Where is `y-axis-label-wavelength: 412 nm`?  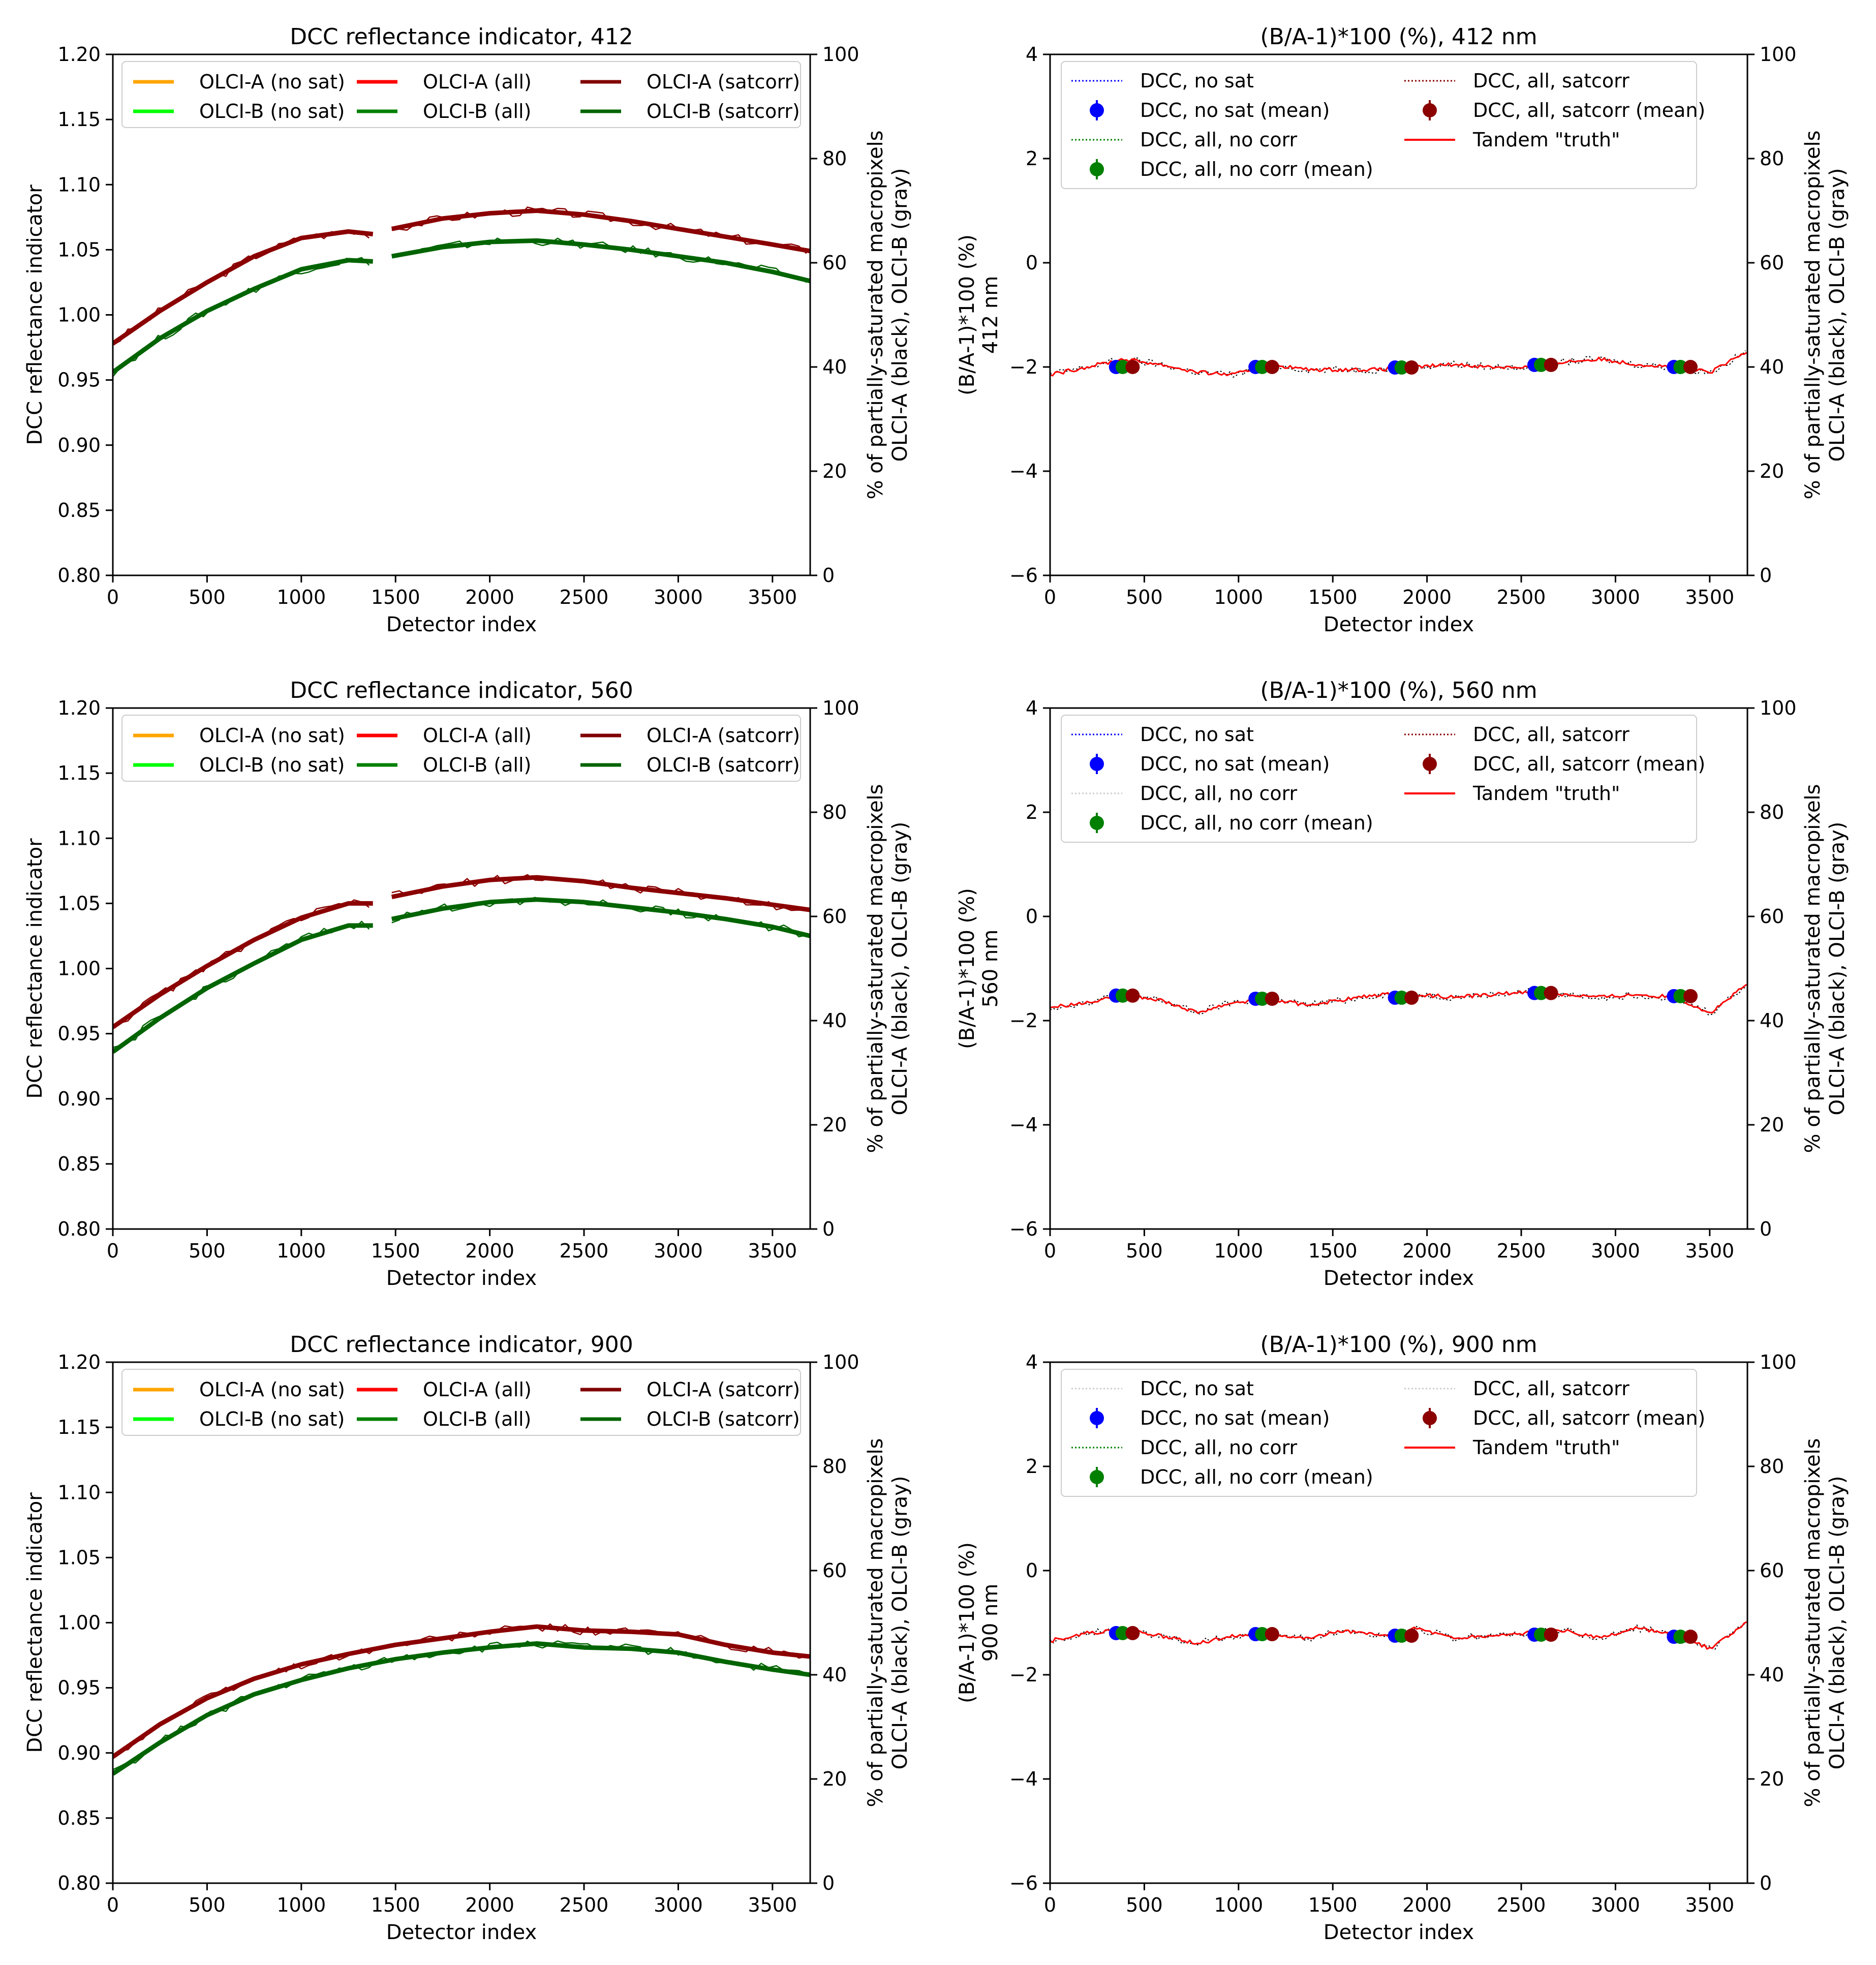
y-axis-label-wavelength: 412 nm is located at coordinates (990, 315).